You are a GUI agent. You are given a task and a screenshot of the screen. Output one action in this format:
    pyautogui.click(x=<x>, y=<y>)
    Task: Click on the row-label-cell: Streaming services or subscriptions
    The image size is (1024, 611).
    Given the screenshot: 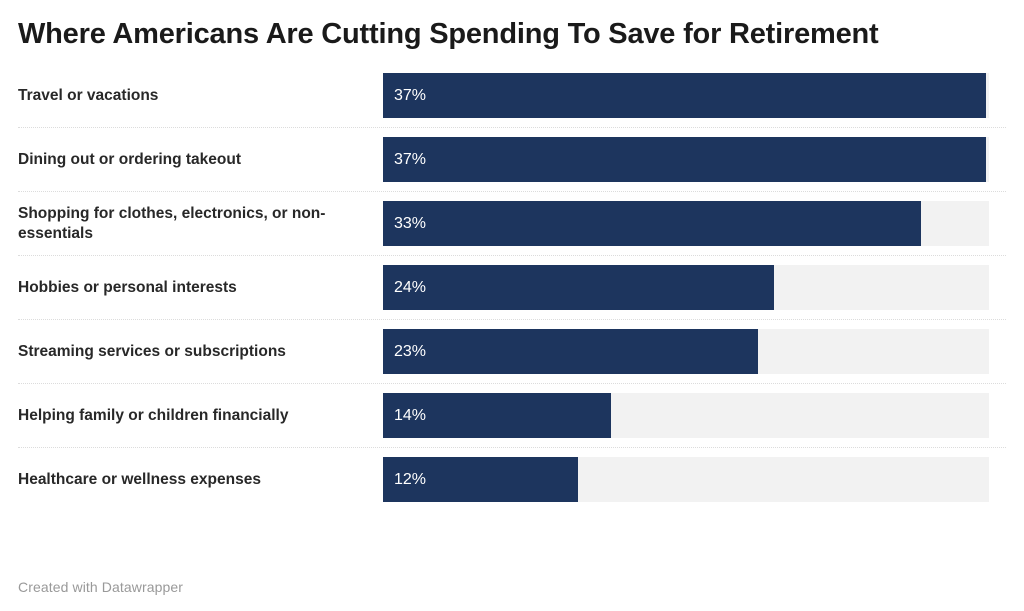 What is the action you would take?
    pyautogui.click(x=200, y=351)
    